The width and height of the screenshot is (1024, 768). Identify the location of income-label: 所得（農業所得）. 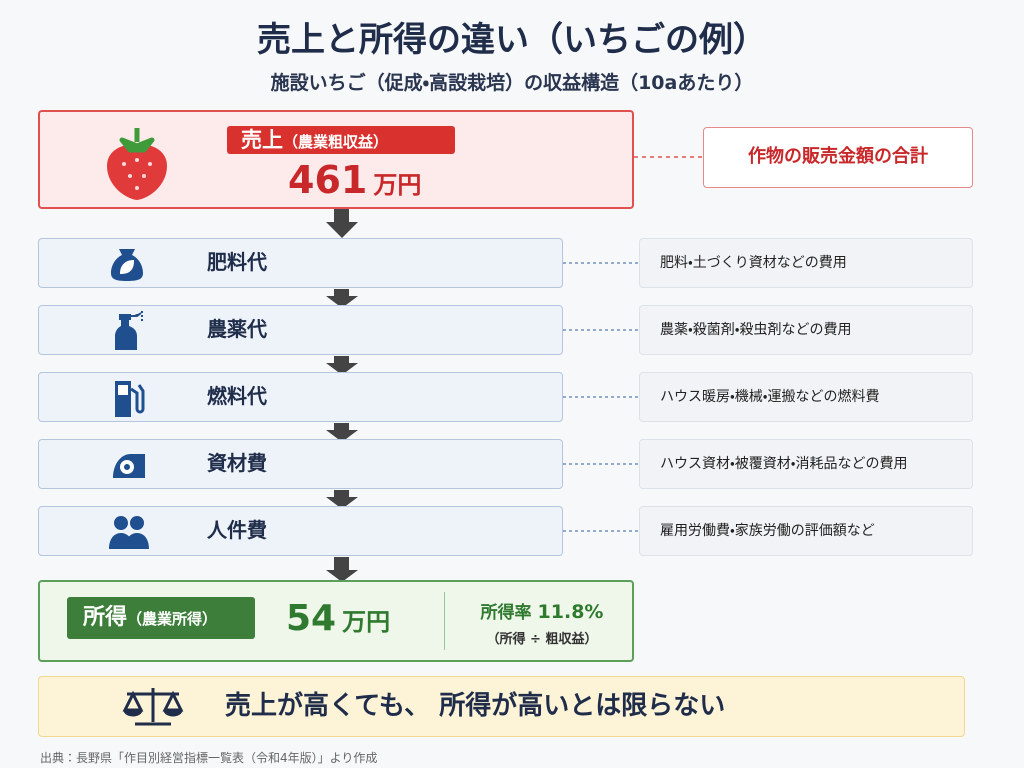
(161, 618).